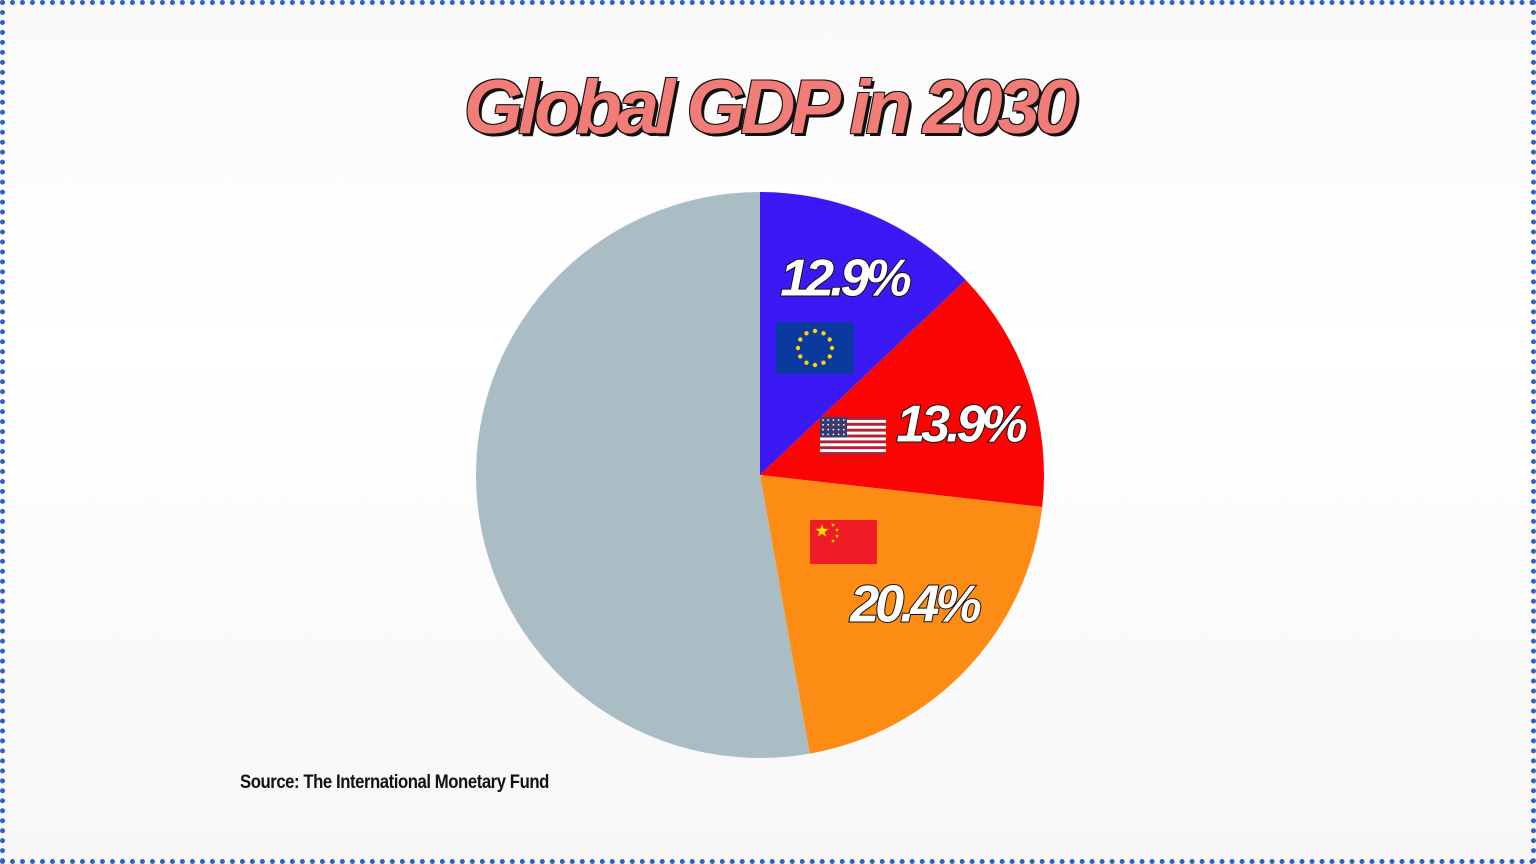 The width and height of the screenshot is (1536, 864). I want to click on slice-label-2: 20.4%, so click(914, 605).